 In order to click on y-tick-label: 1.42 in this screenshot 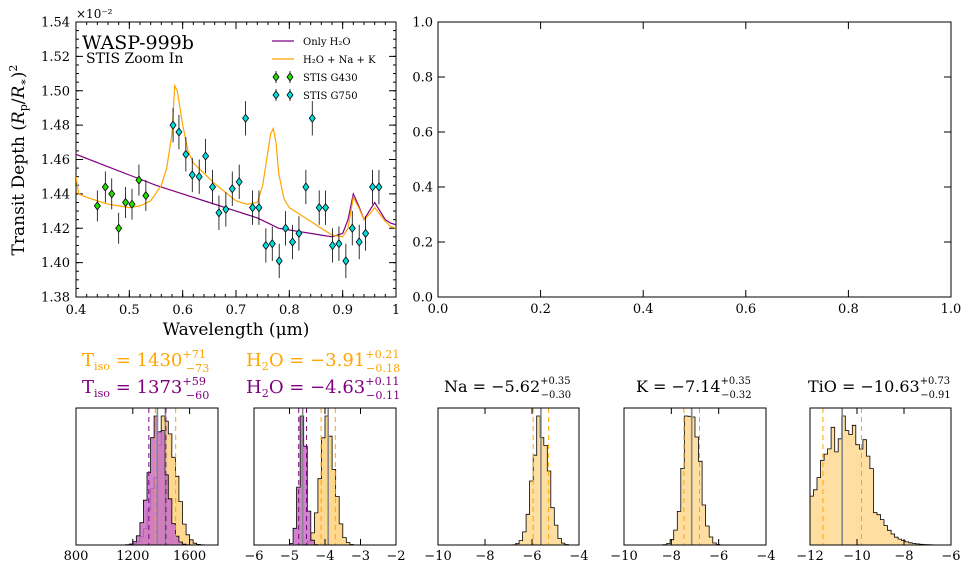, I will do `click(55, 229)`.